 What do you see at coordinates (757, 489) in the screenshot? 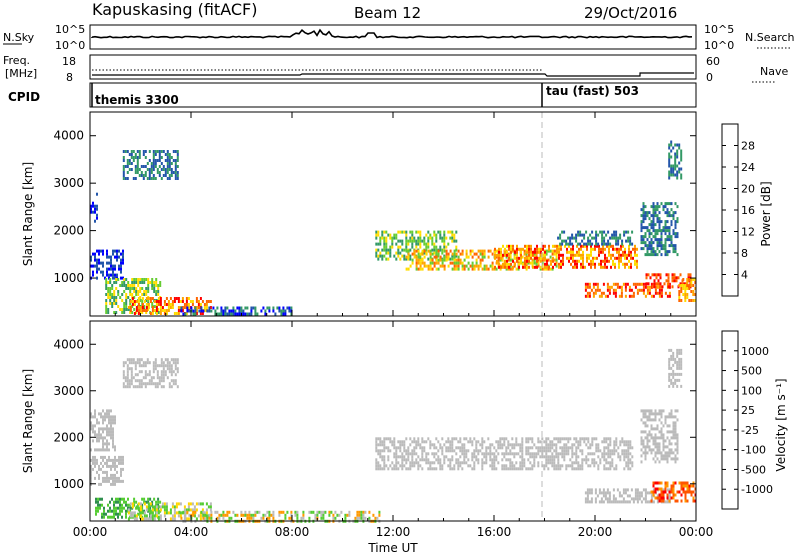
I see `velocity-colorbar-tick: -1000` at bounding box center [757, 489].